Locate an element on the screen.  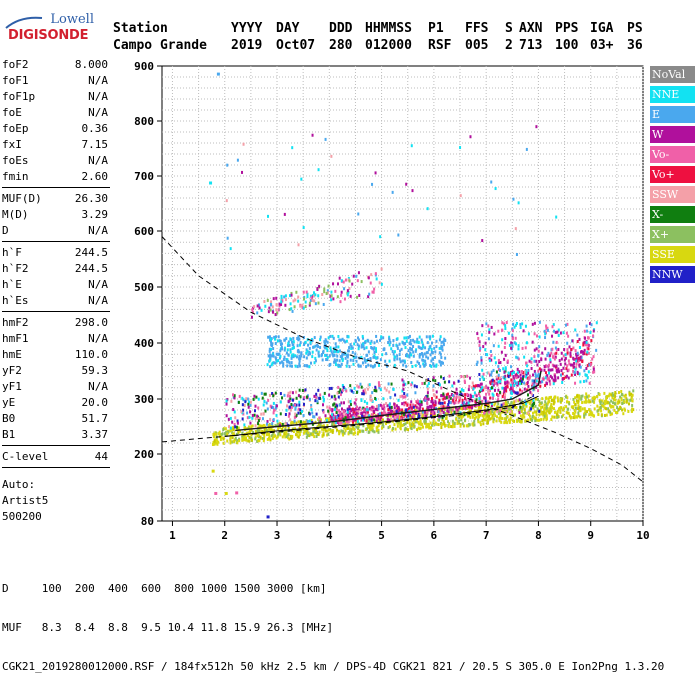
param-value: N/A is located at coordinates (98, 160).